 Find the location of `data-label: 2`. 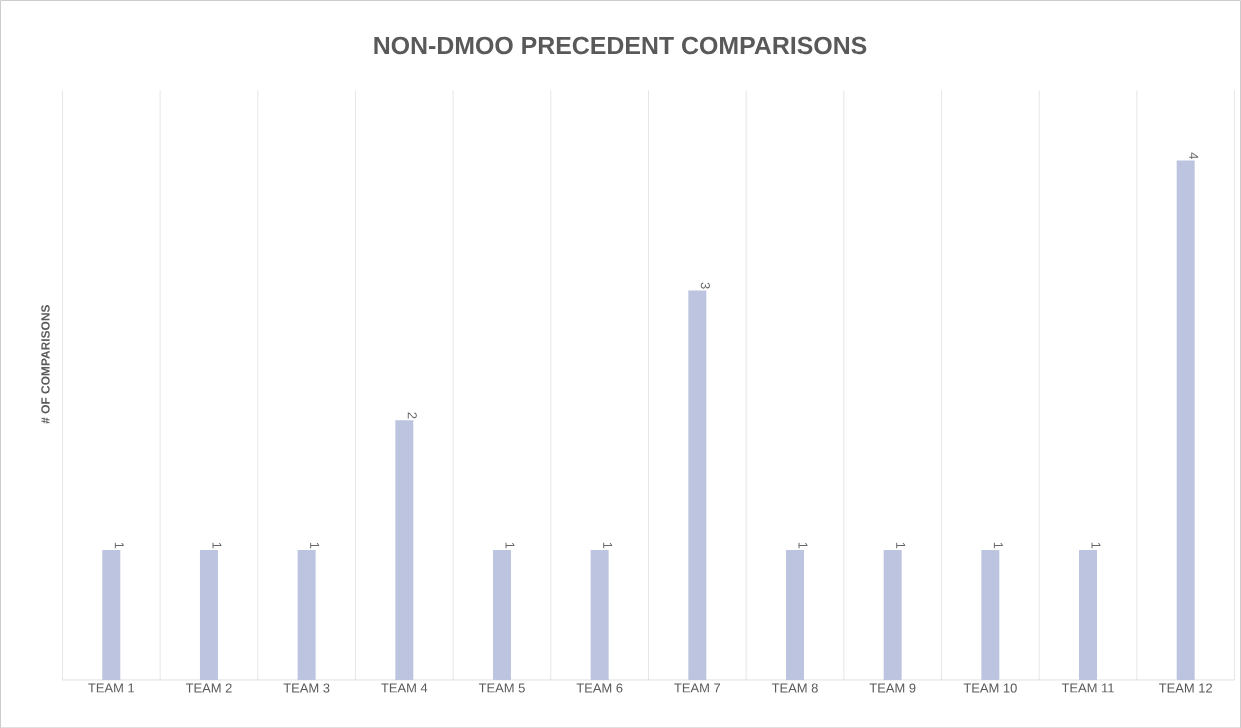

data-label: 2 is located at coordinates (412, 415).